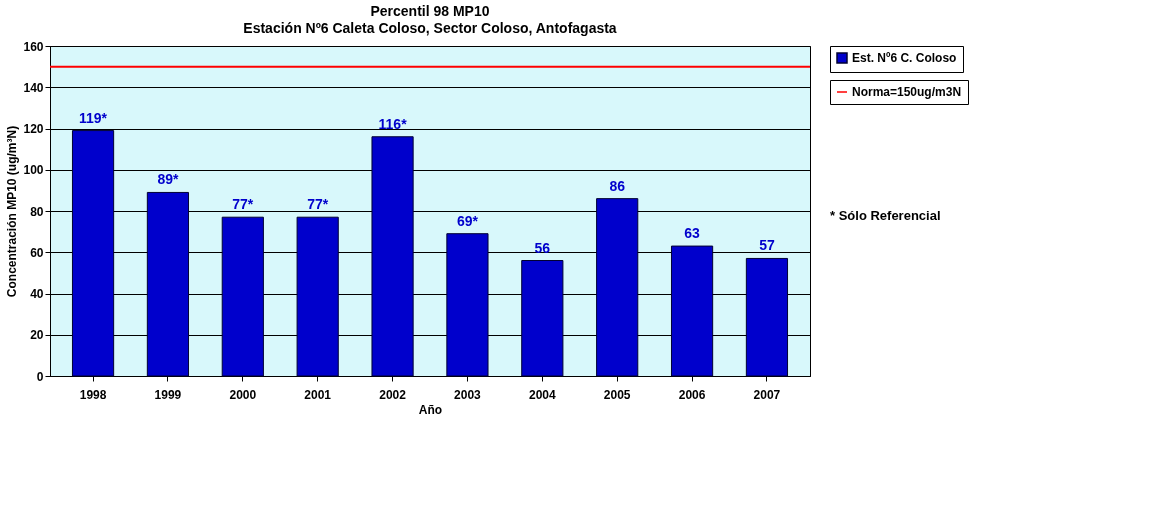 The image size is (1164, 508). I want to click on x-tick-label: 2006, so click(692, 394).